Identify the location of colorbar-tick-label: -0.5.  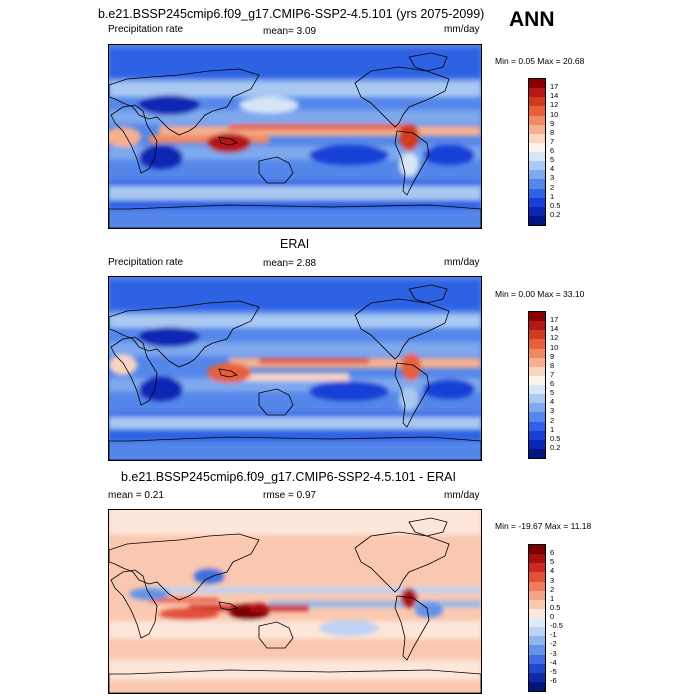
(556, 626).